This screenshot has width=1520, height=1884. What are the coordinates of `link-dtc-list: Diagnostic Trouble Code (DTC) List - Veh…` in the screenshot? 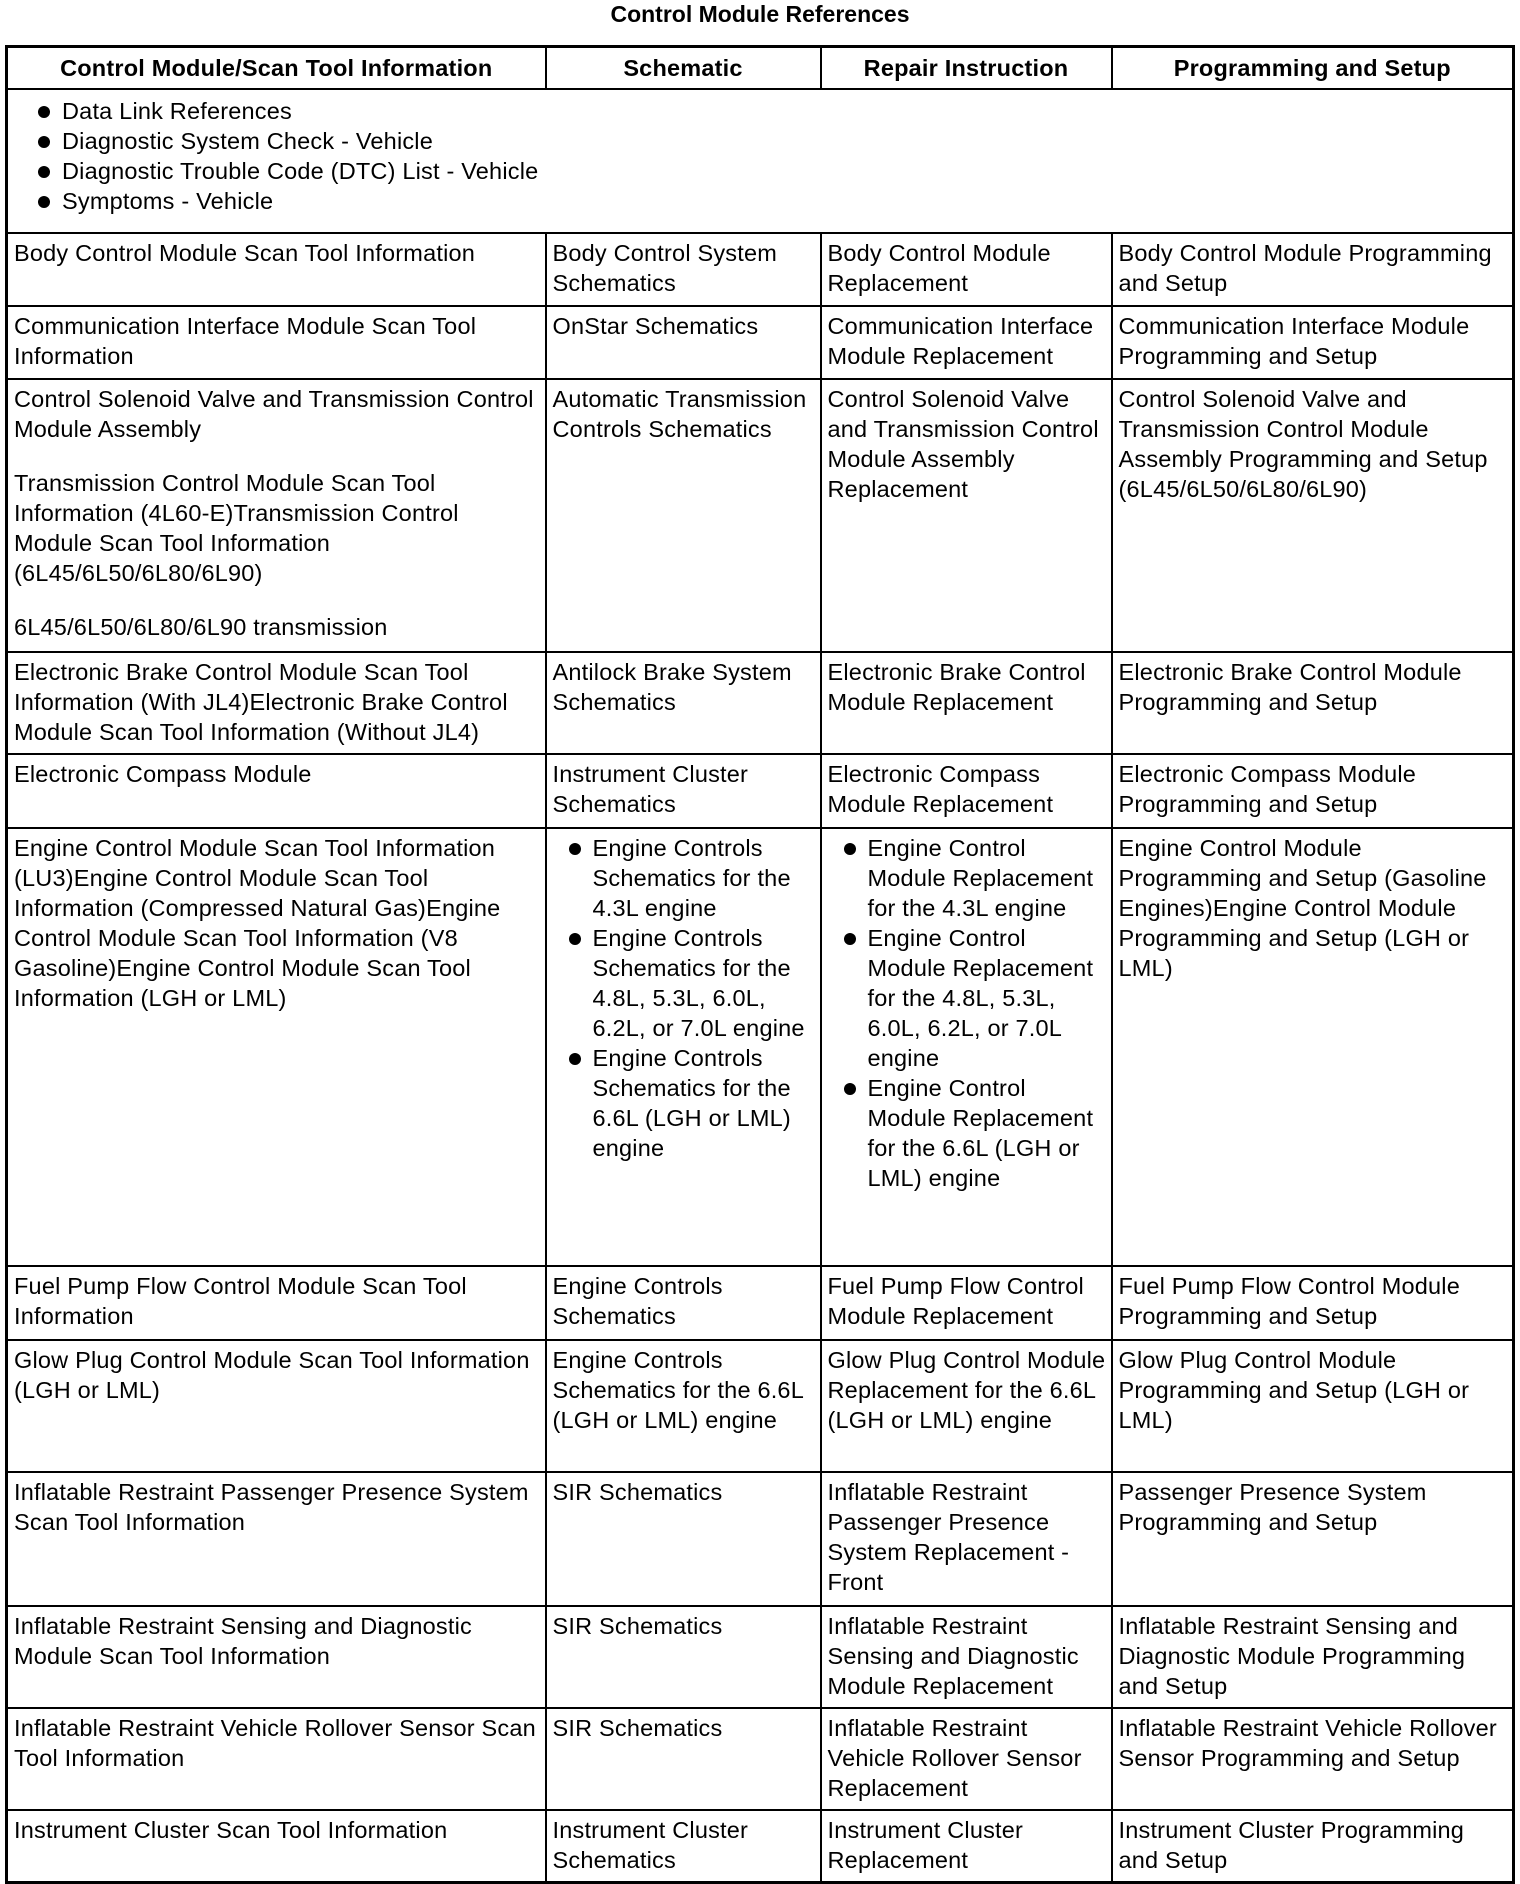 It's located at (770, 171).